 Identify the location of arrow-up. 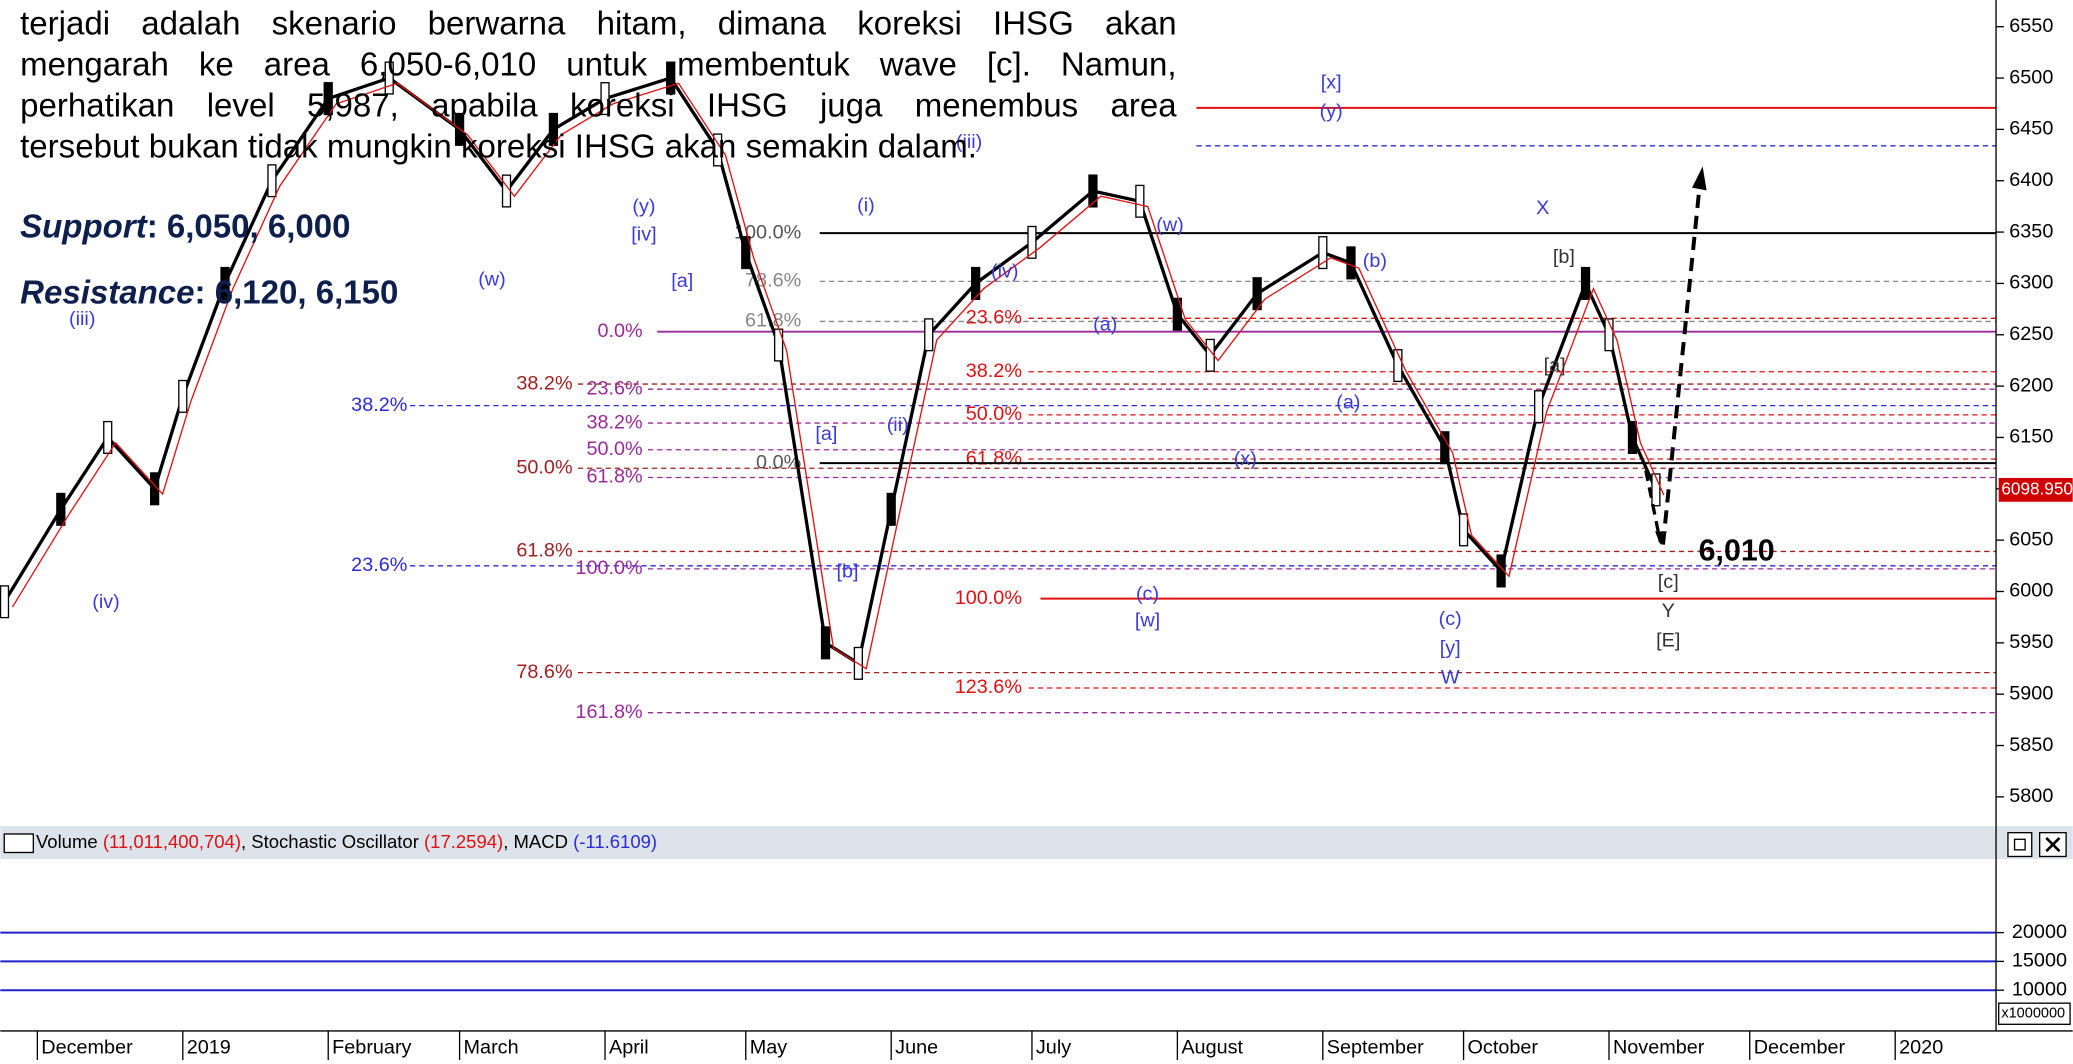
(1681, 363).